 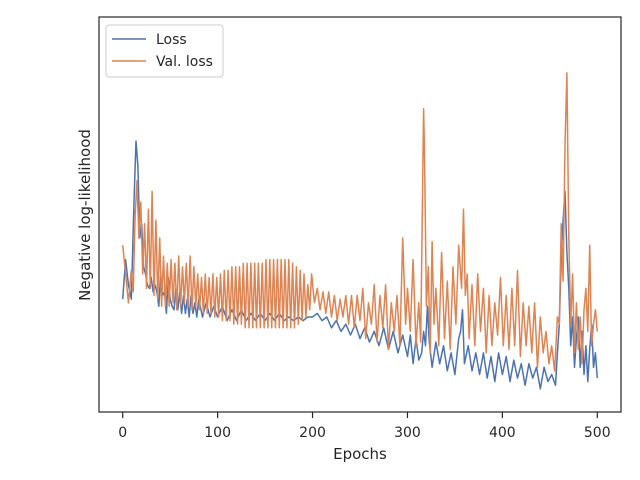 I want to click on legend-label-val-loss: Val. loss, so click(x=184, y=62).